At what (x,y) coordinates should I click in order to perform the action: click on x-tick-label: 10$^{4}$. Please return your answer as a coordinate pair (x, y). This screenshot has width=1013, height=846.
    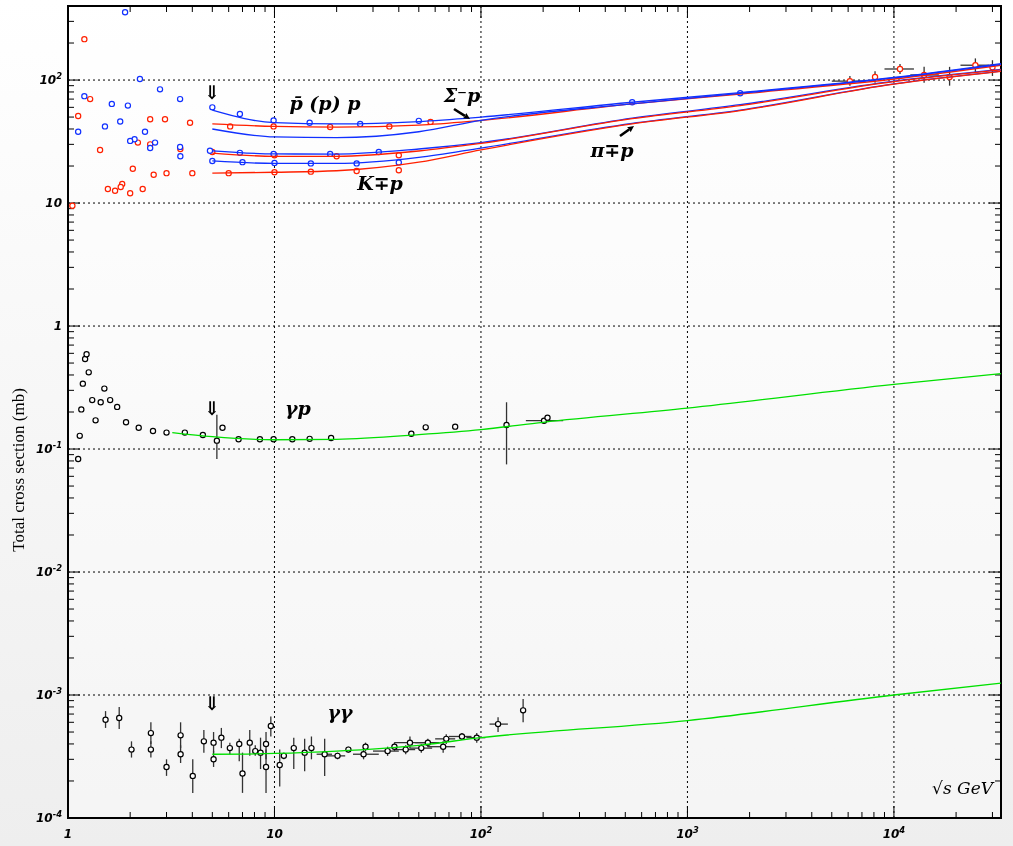
    Looking at the image, I should click on (894, 833).